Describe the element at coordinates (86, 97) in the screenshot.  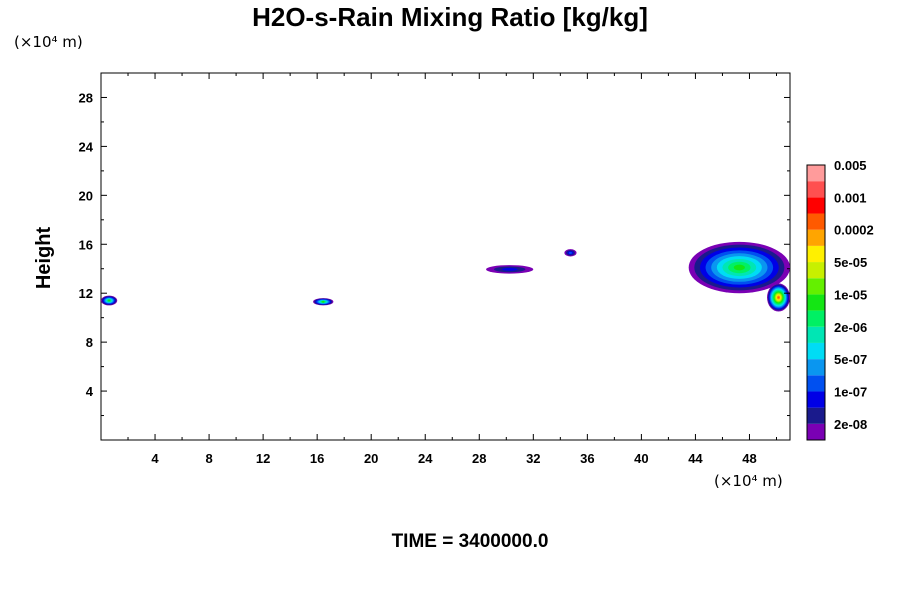
I see `y-tick-label: 28` at that location.